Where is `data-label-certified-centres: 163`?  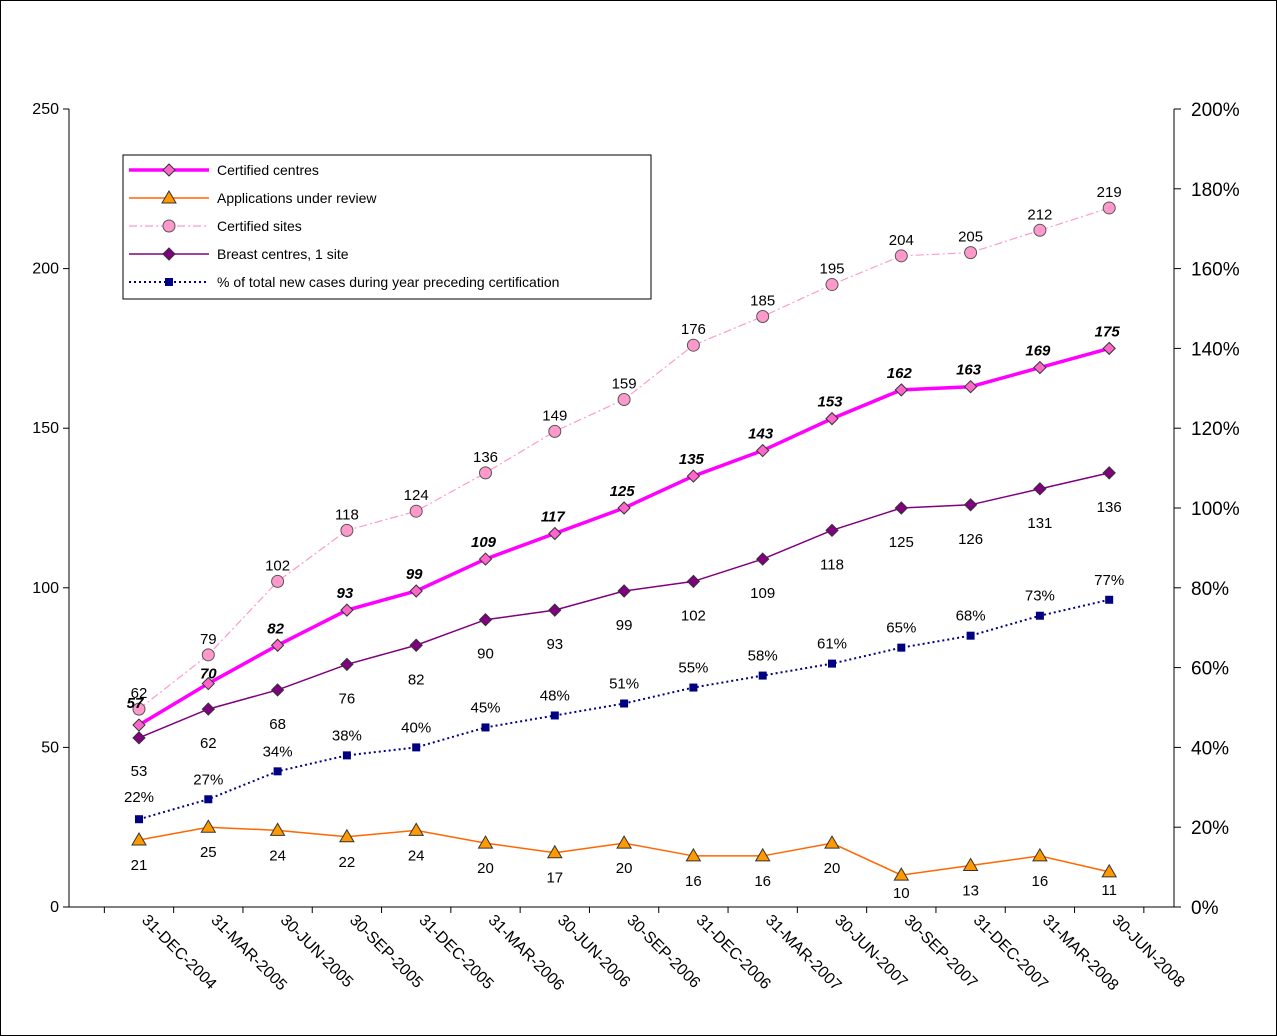
data-label-certified-centres: 163 is located at coordinates (969, 370).